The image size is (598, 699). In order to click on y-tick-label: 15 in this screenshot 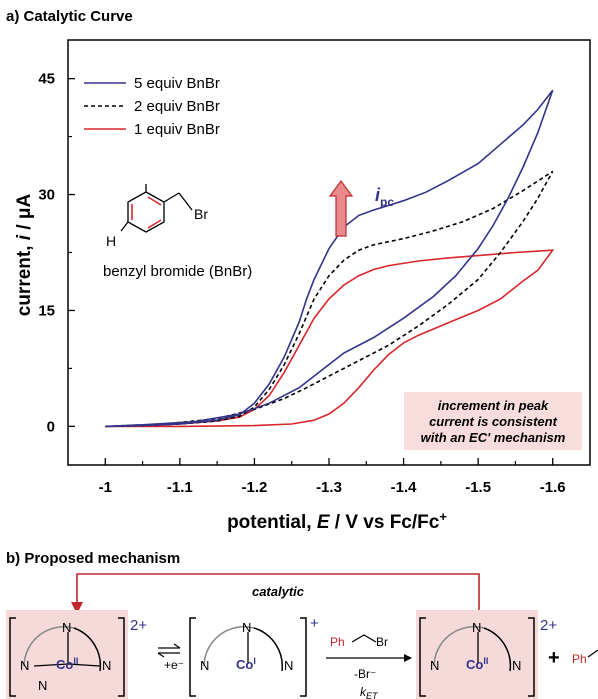, I will do `click(46, 310)`.